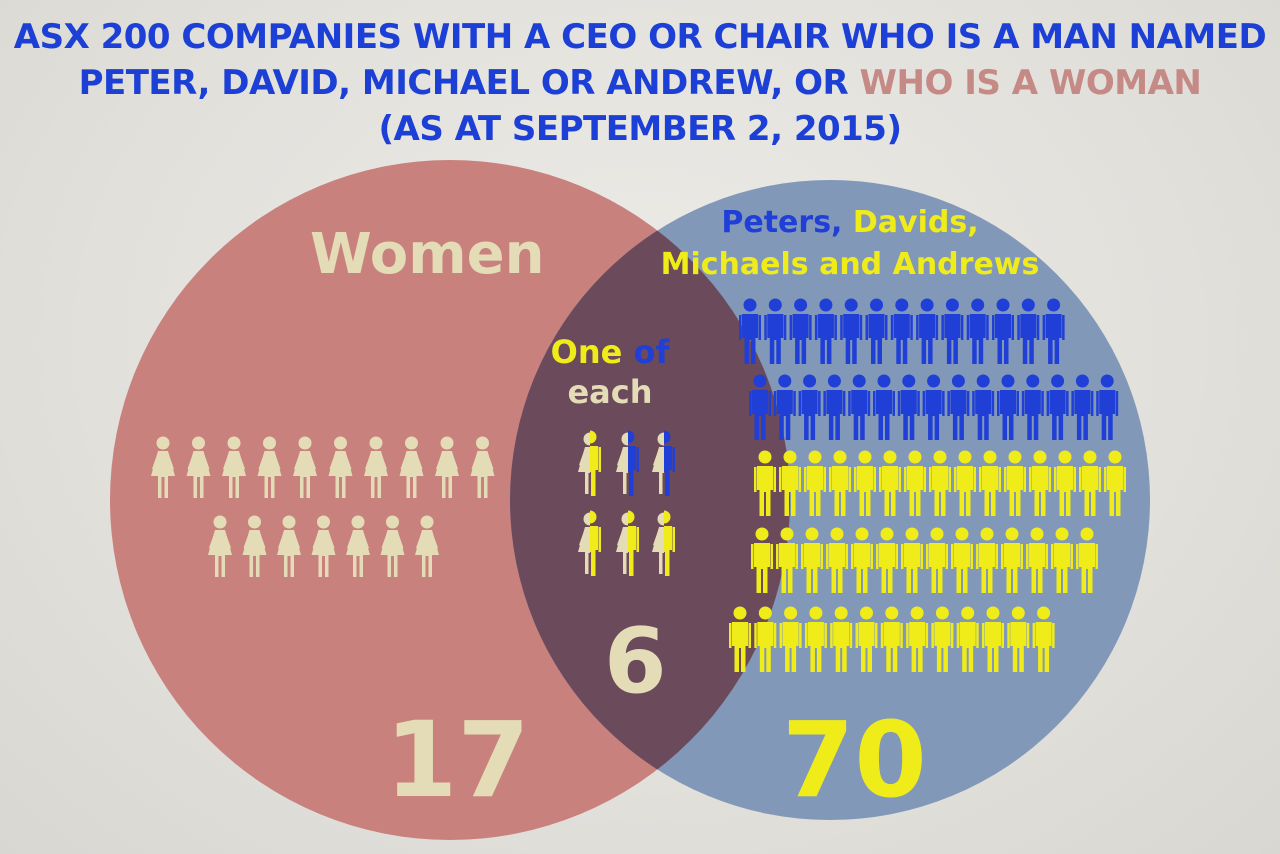 This screenshot has height=854, width=1280. What do you see at coordinates (469, 83) in the screenshot?
I see `title-line-2-prefix: PETER, DAVID, MICHAEL OR ANDREW, OR` at bounding box center [469, 83].